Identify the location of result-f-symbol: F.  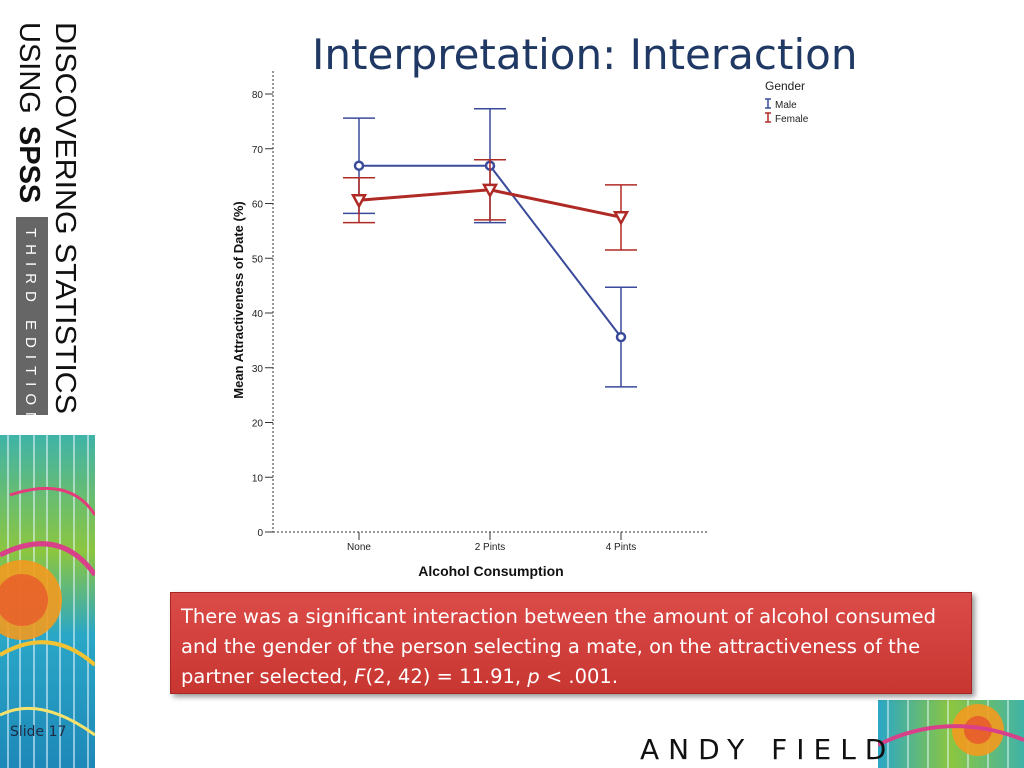
(360, 676).